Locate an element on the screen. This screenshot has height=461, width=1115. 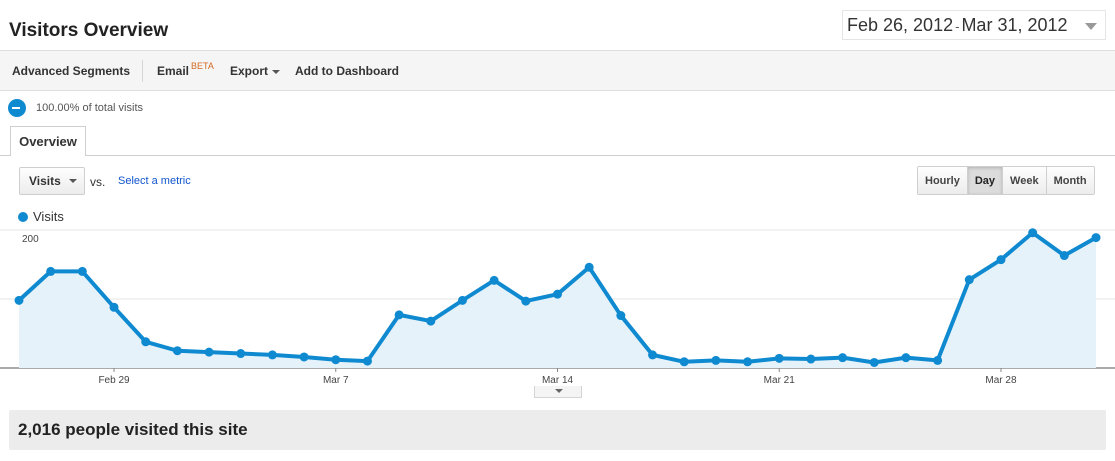
select-metric-link: Select a metric is located at coordinates (154, 181).